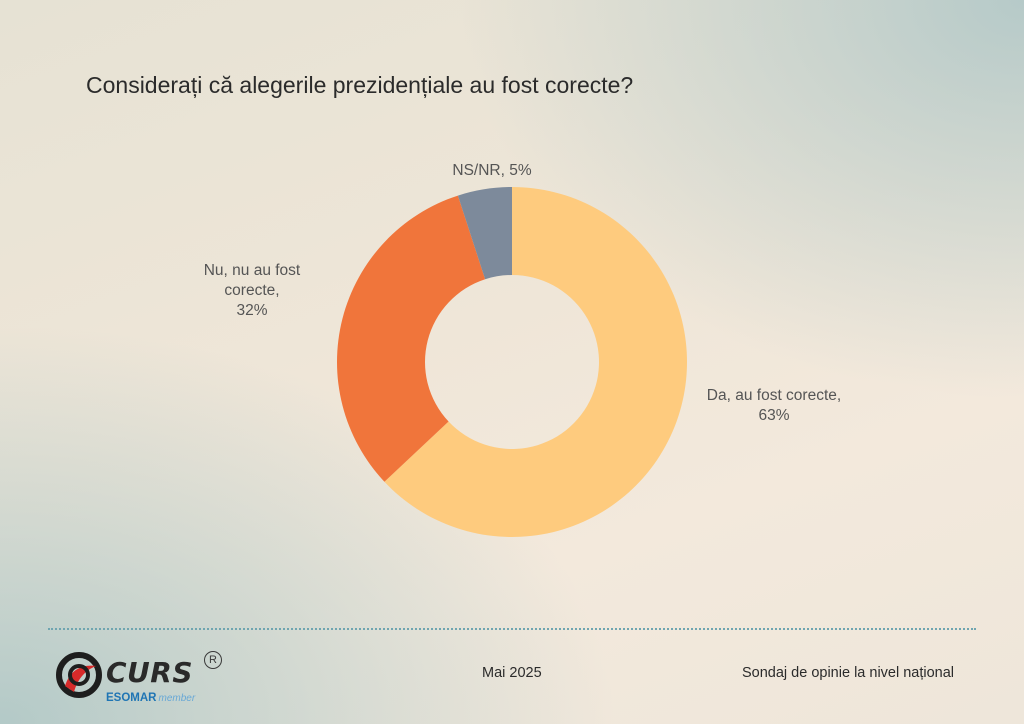 The image size is (1024, 724). What do you see at coordinates (150, 672) in the screenshot?
I see `logo-brand: CURS` at bounding box center [150, 672].